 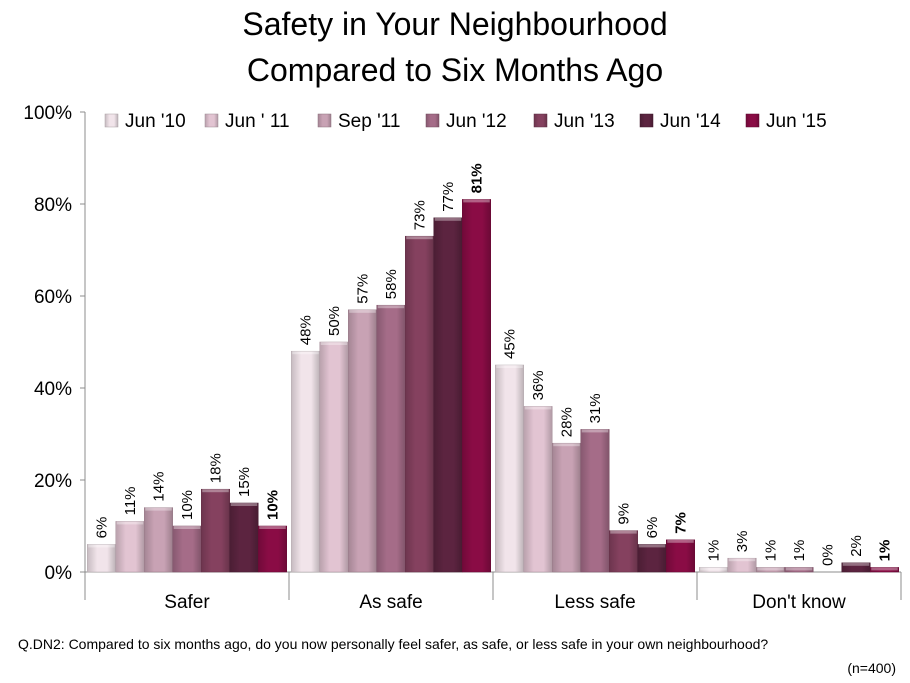 What do you see at coordinates (47, 113) in the screenshot?
I see `y-tick-label: 100%` at bounding box center [47, 113].